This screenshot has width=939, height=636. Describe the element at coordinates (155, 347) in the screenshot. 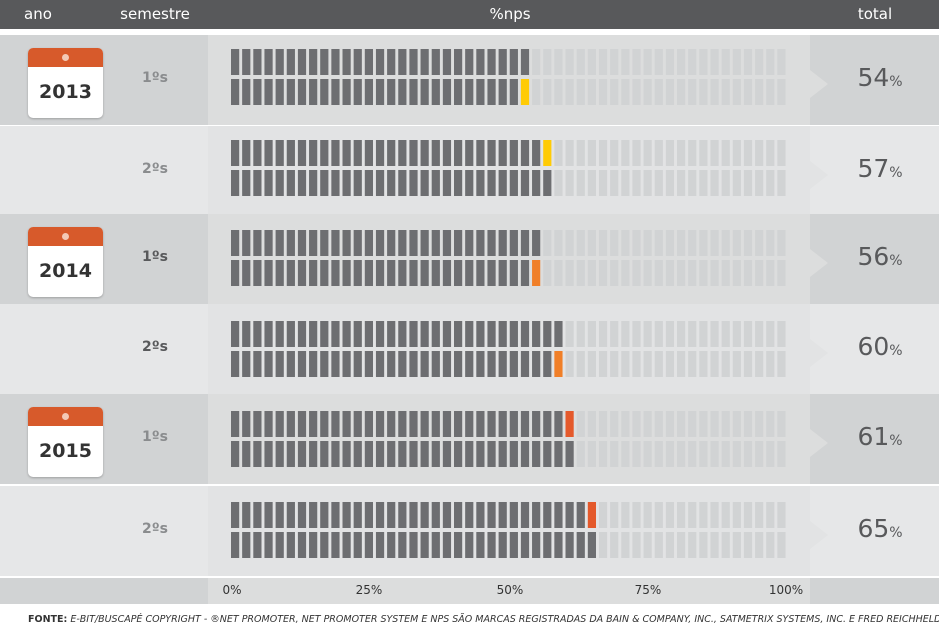

I see `semester-label: 2ºs` at that location.